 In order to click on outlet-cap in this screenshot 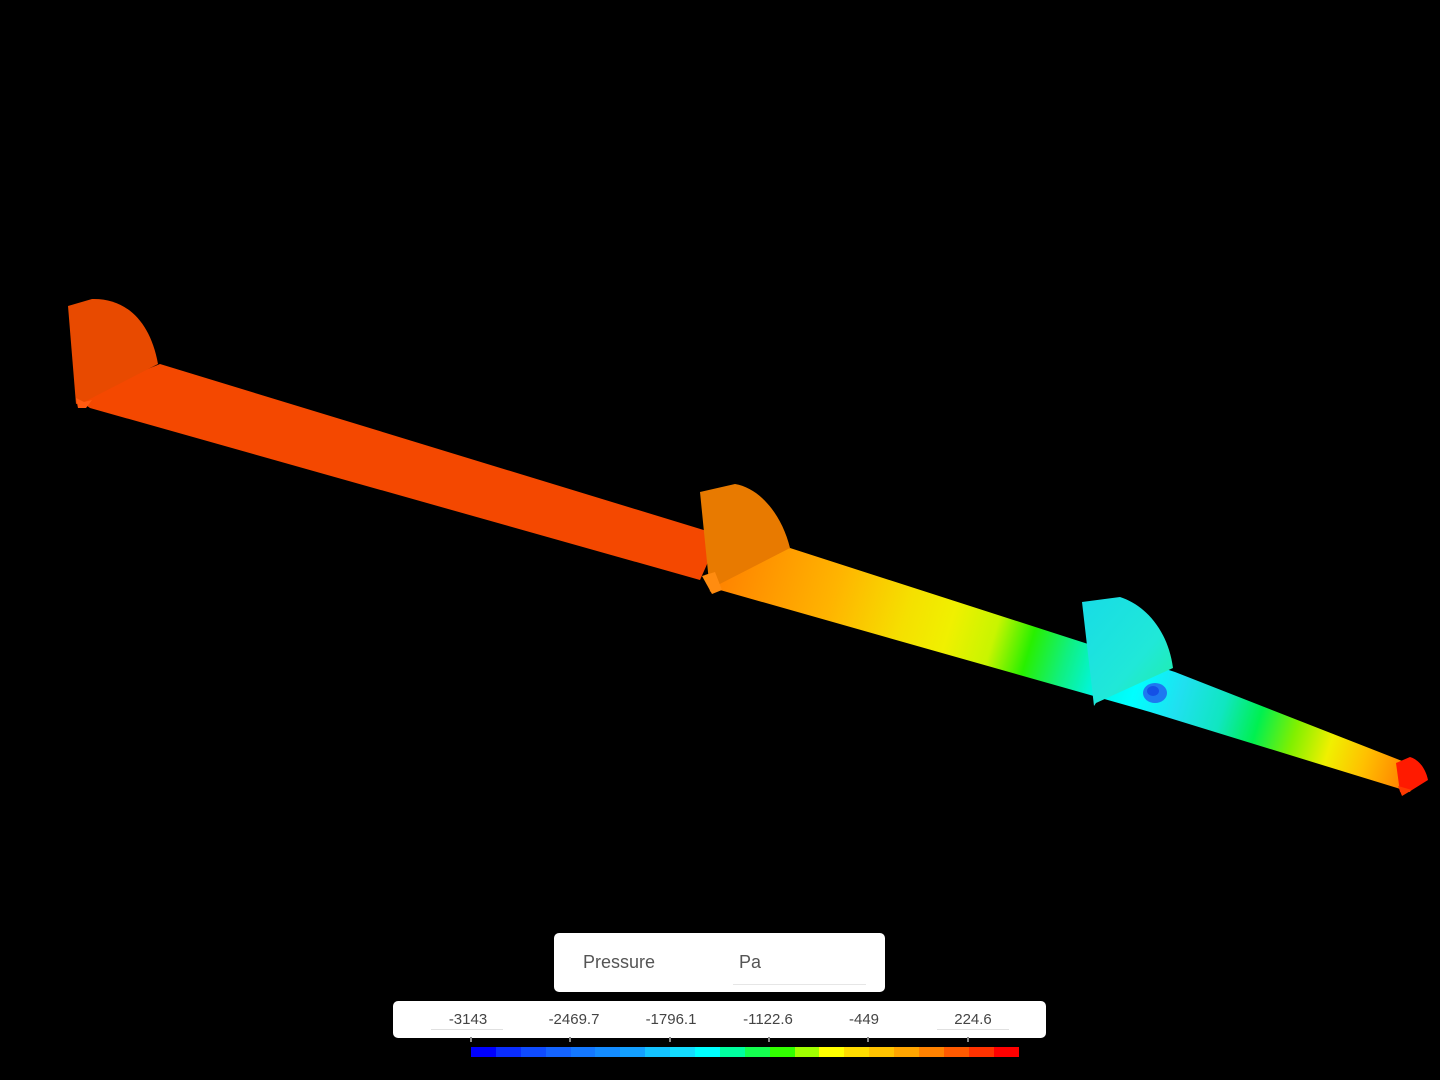, I will do `click(1412, 774)`.